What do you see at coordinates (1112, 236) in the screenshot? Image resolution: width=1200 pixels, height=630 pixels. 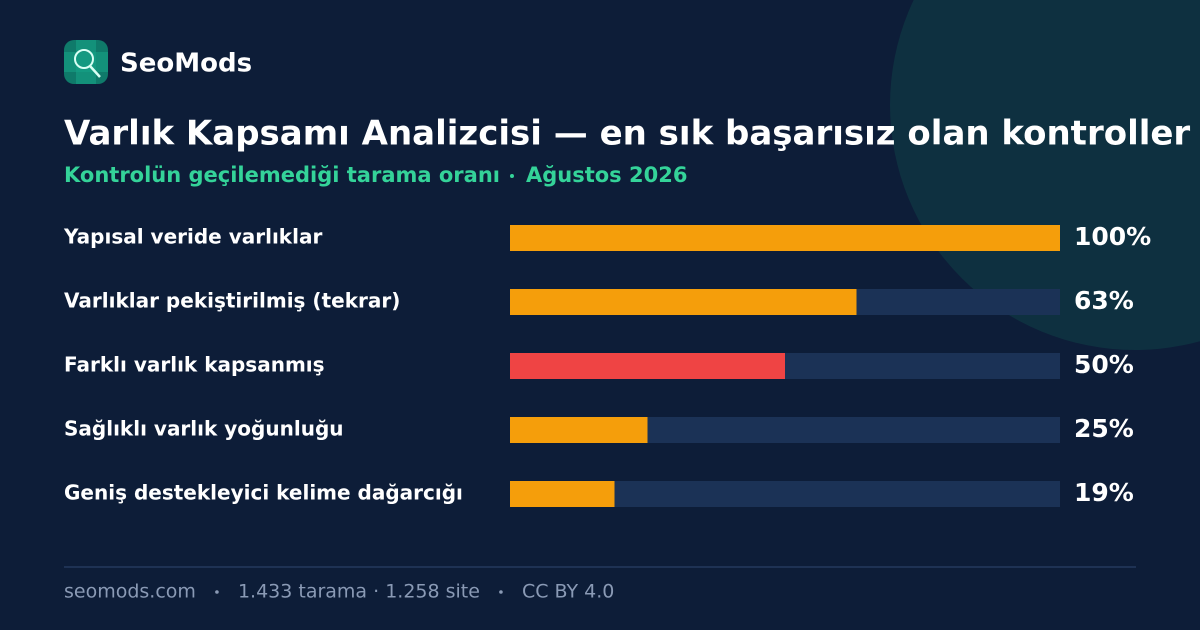 I see `value-label: 100%` at bounding box center [1112, 236].